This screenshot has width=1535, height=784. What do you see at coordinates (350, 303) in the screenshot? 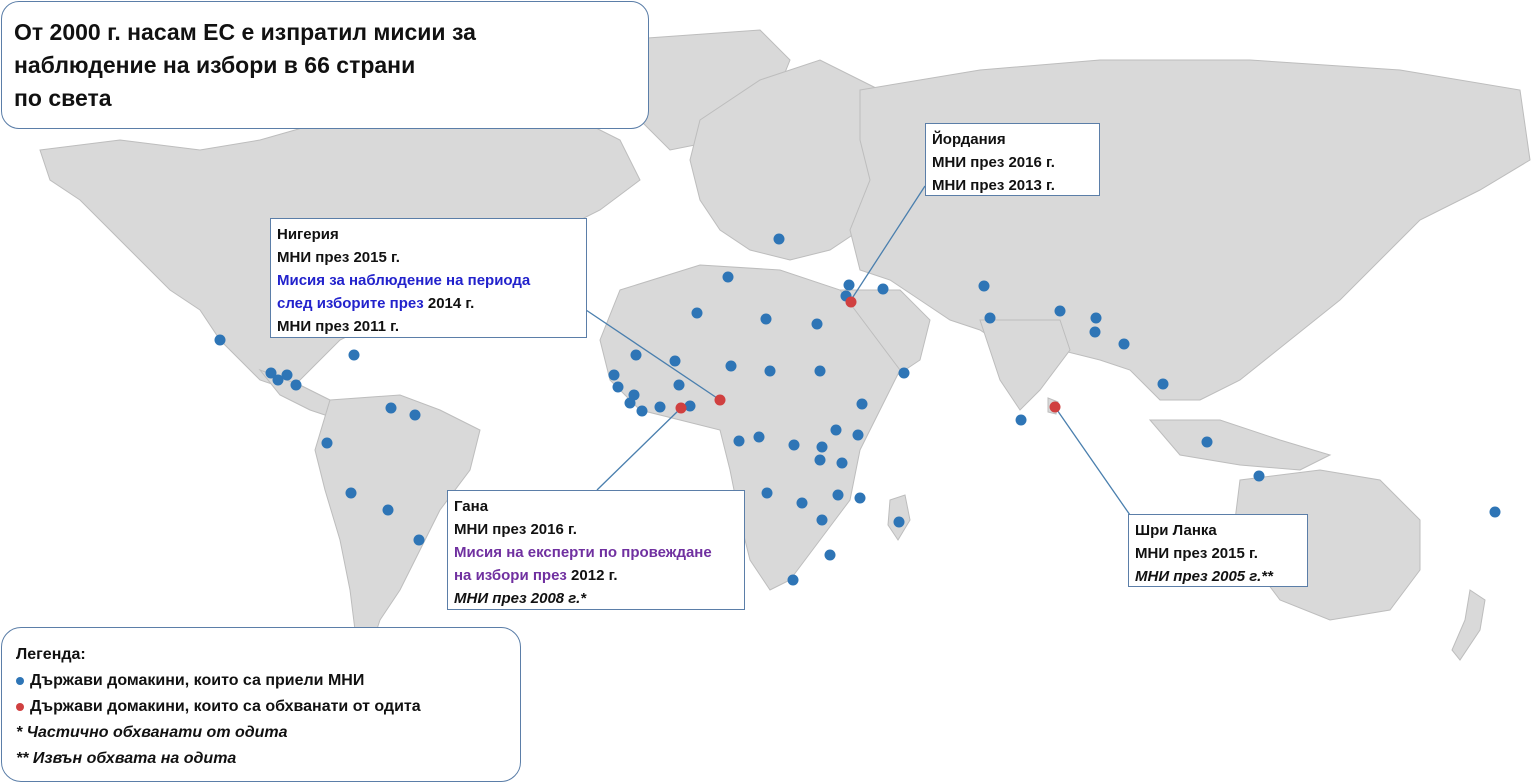
I see `nigeria-mission-2b-text: след изборите през` at bounding box center [350, 303].